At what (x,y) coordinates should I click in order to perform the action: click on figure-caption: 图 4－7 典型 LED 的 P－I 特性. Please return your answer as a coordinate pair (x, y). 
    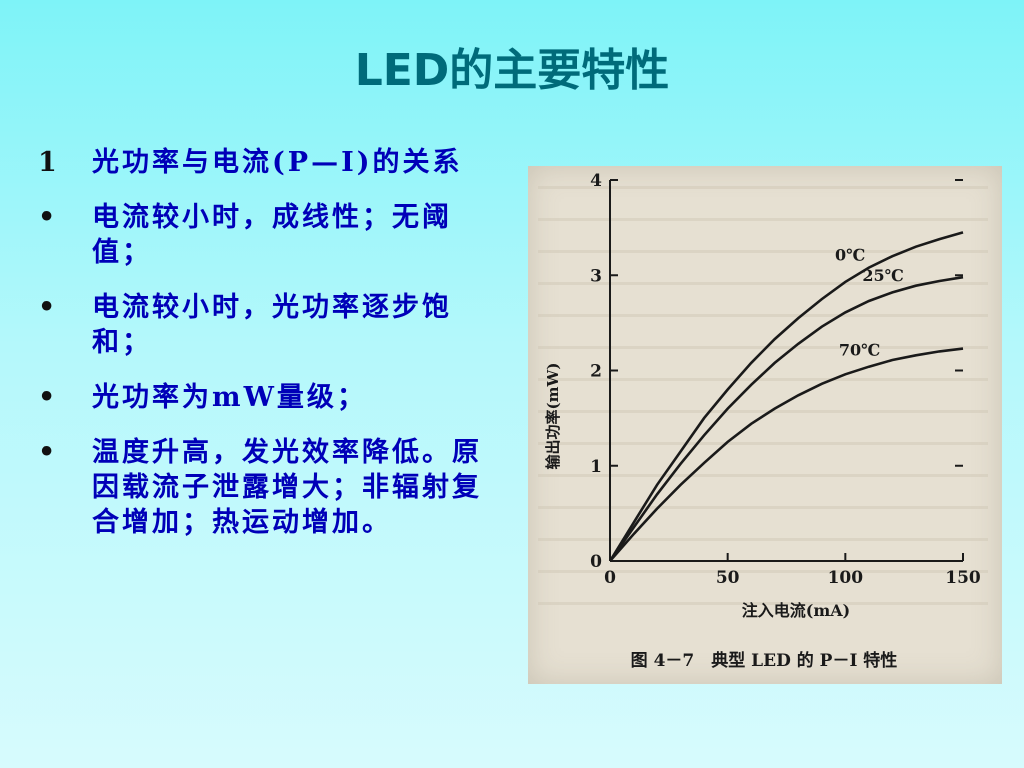
    Looking at the image, I should click on (764, 660).